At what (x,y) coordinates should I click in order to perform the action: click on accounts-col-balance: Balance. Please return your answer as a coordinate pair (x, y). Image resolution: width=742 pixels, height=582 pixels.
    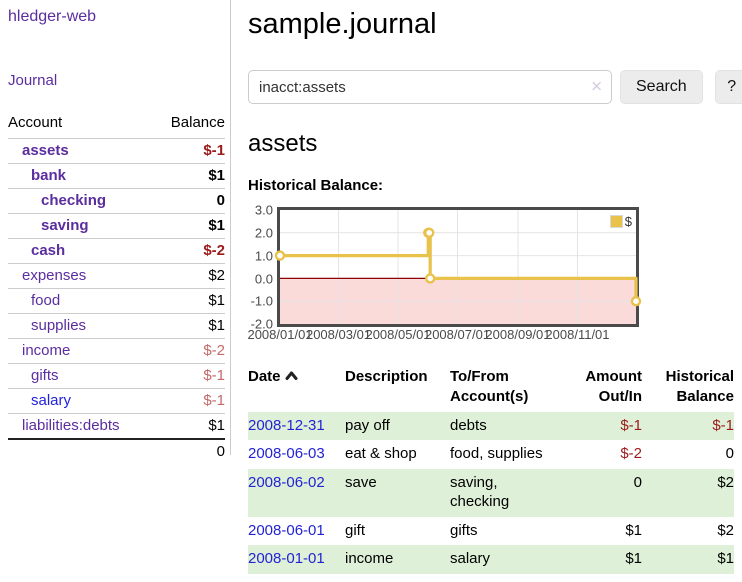
    Looking at the image, I should click on (197, 122).